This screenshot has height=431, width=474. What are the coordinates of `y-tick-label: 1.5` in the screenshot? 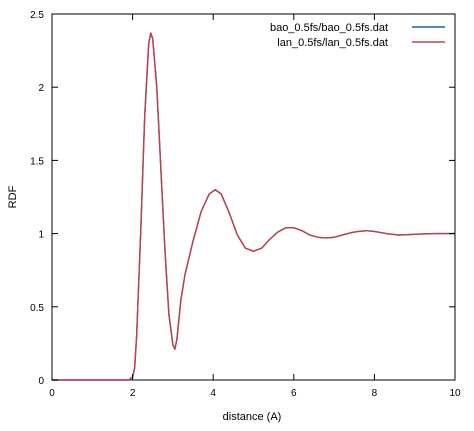 It's located at (37, 161).